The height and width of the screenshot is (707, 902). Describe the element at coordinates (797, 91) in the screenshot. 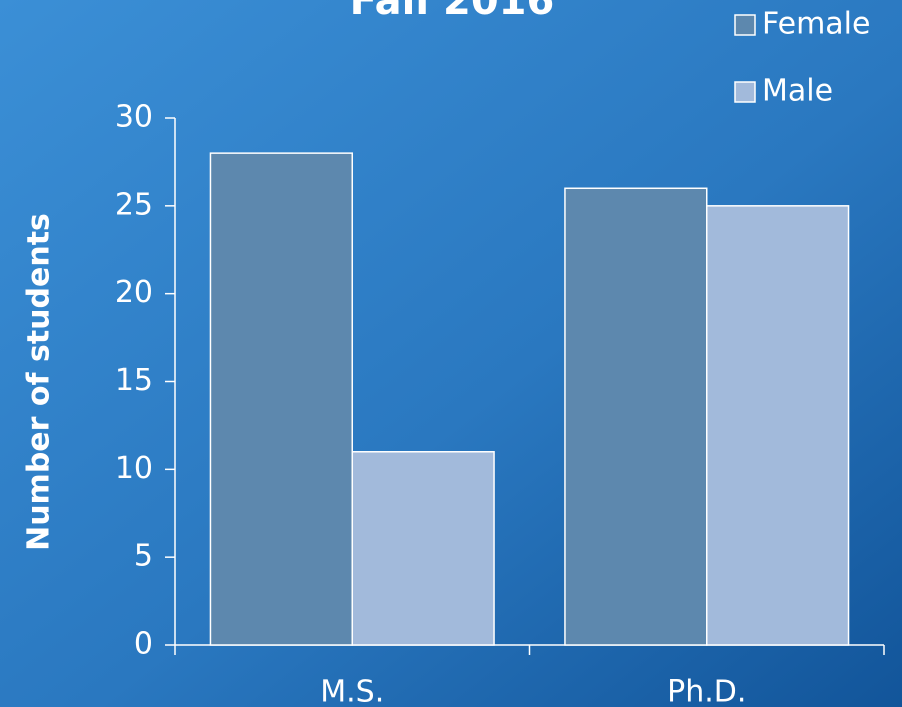

I see `legend-label: Male` at that location.